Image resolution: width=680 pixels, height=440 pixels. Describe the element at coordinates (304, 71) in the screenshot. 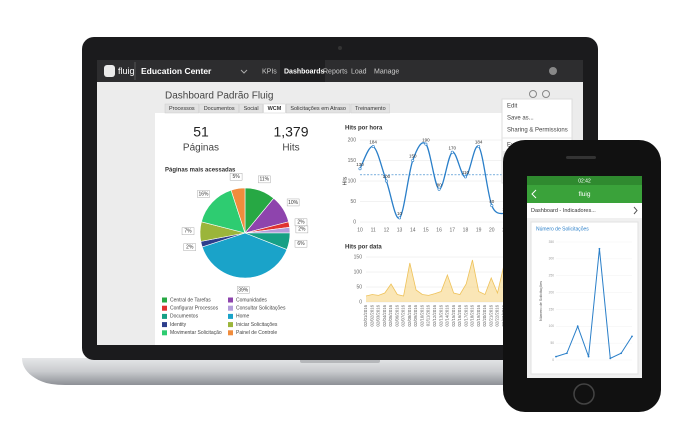

I see `nav-item: Dashboards` at that location.